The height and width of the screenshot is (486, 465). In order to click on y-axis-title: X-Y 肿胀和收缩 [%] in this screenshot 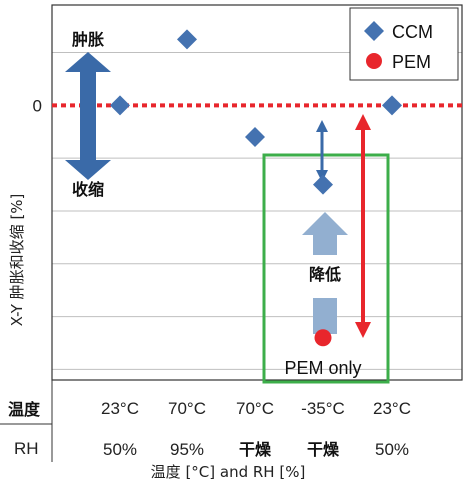, I will do `click(17, 260)`.